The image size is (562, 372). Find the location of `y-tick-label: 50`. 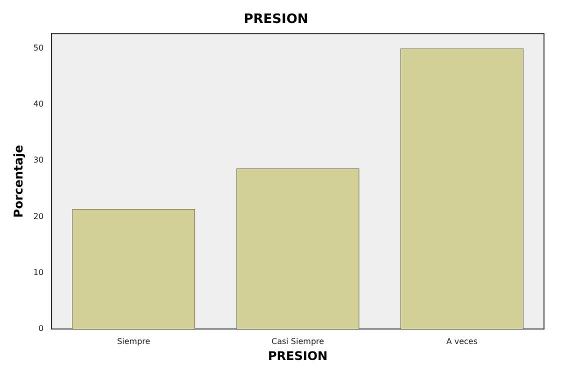

y-tick-label: 50 is located at coordinates (38, 47).